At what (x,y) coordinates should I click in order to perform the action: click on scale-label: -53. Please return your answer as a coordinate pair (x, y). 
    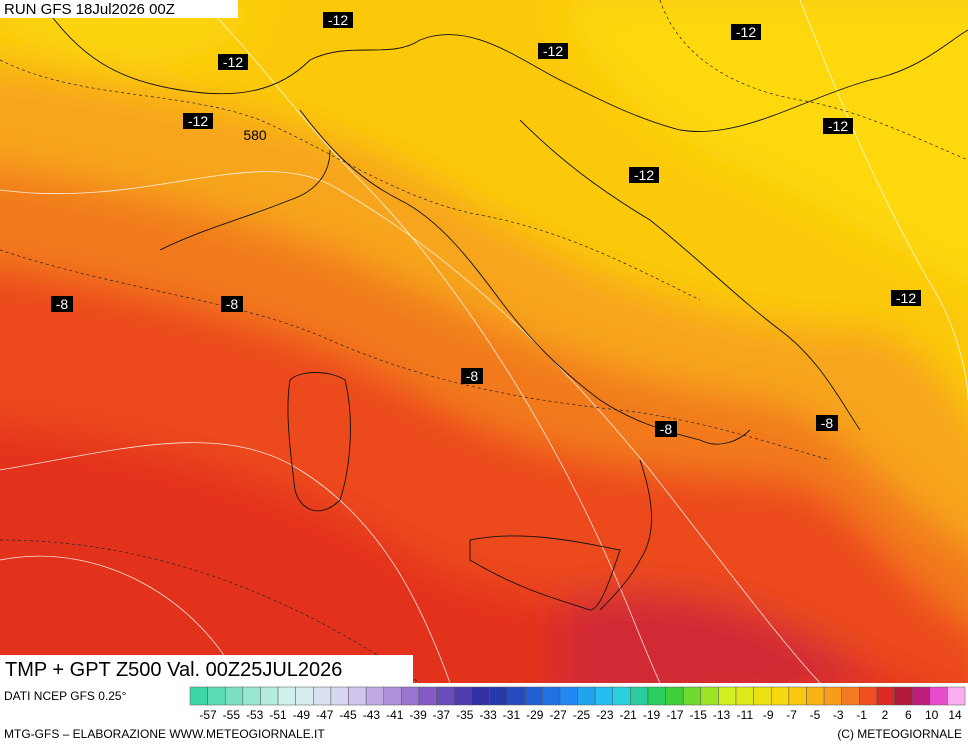
    Looking at the image, I should click on (255, 715).